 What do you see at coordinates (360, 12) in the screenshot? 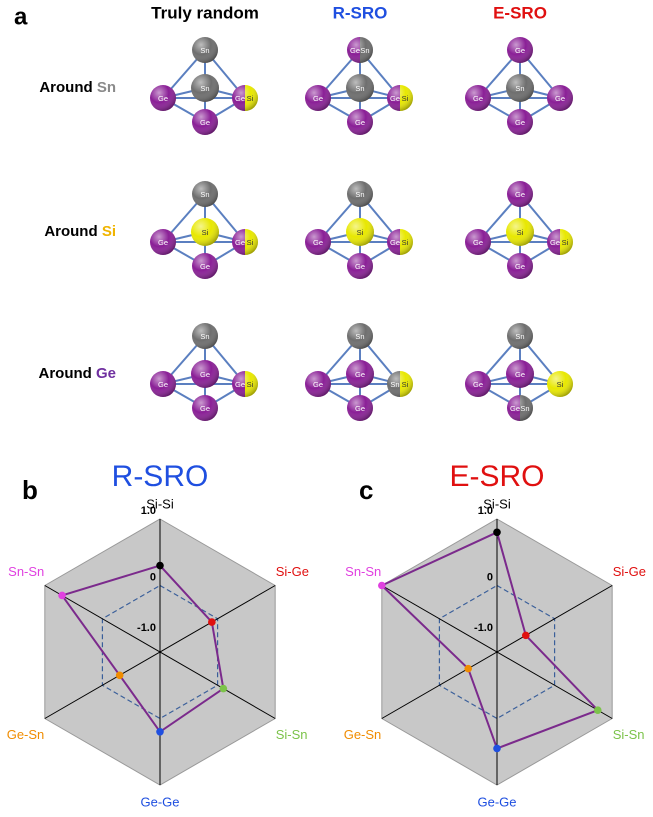
I see `column-header: R-SRO` at bounding box center [360, 12].